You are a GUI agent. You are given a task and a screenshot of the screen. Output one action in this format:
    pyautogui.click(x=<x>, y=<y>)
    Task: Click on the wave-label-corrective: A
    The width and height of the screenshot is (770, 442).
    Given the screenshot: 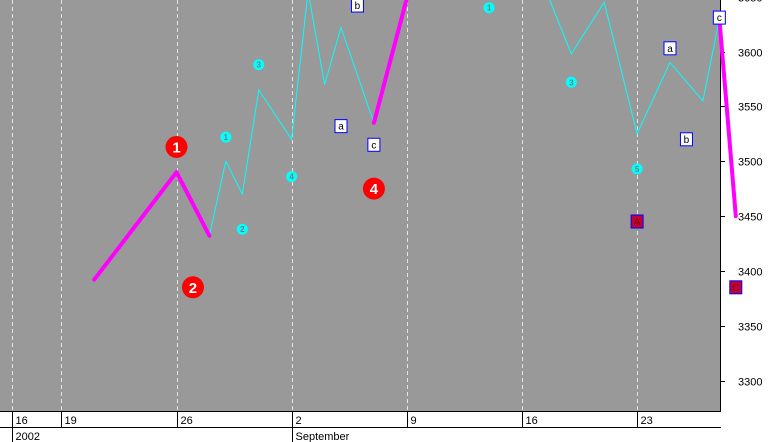 What is the action you would take?
    pyautogui.click(x=637, y=221)
    